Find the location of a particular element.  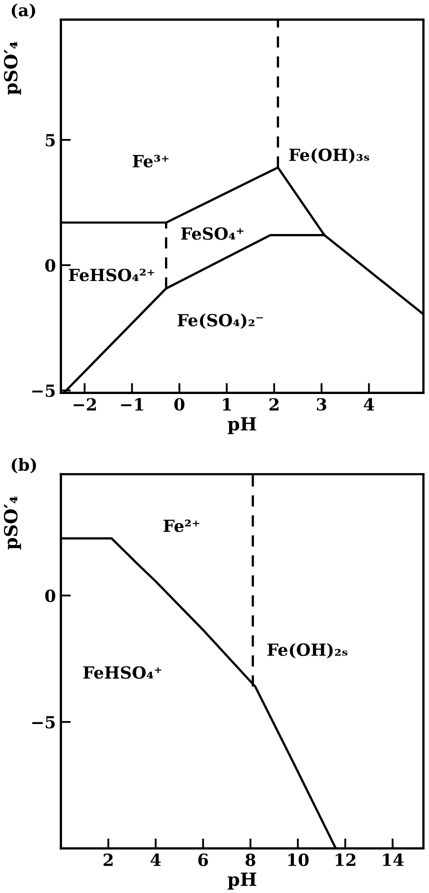

x-tick-label: 6 is located at coordinates (203, 860).